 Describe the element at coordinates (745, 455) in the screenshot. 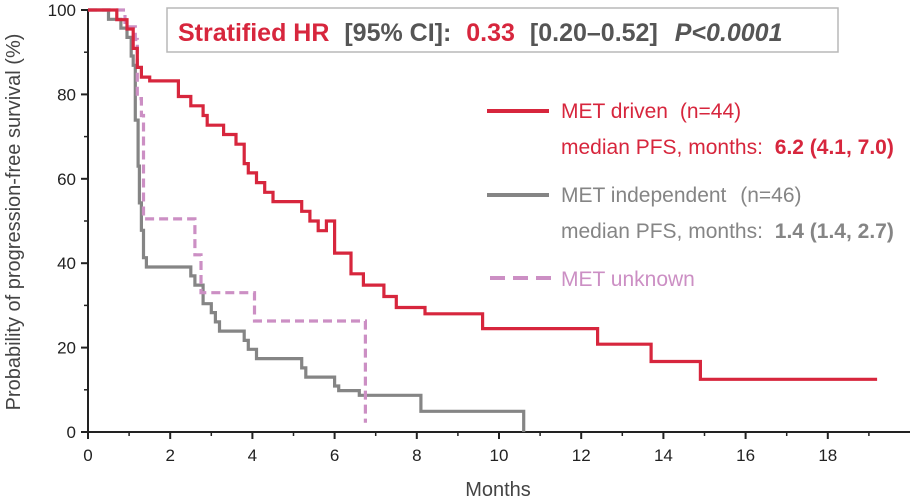

I see `x-tick-label: 16` at that location.